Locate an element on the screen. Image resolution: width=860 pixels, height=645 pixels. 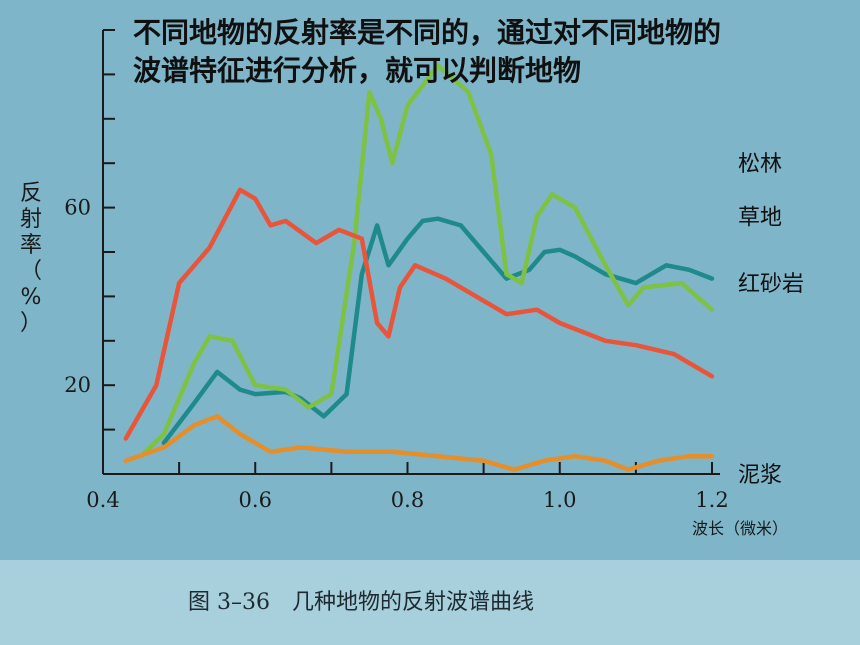
x-axis-label: 波长（微米） is located at coordinates (740, 528).